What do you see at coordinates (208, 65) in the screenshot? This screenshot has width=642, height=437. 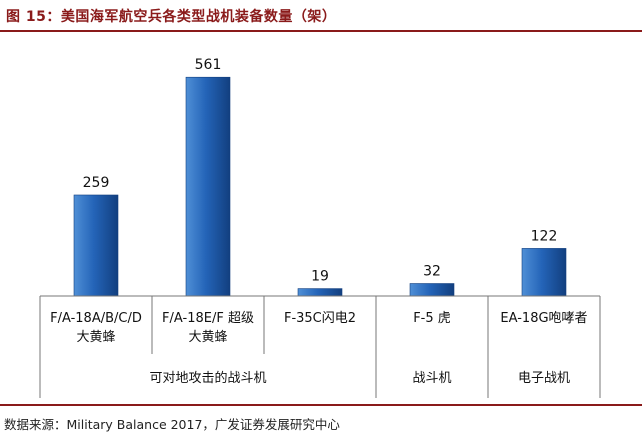 I see `data-label-1: 561` at bounding box center [208, 65].